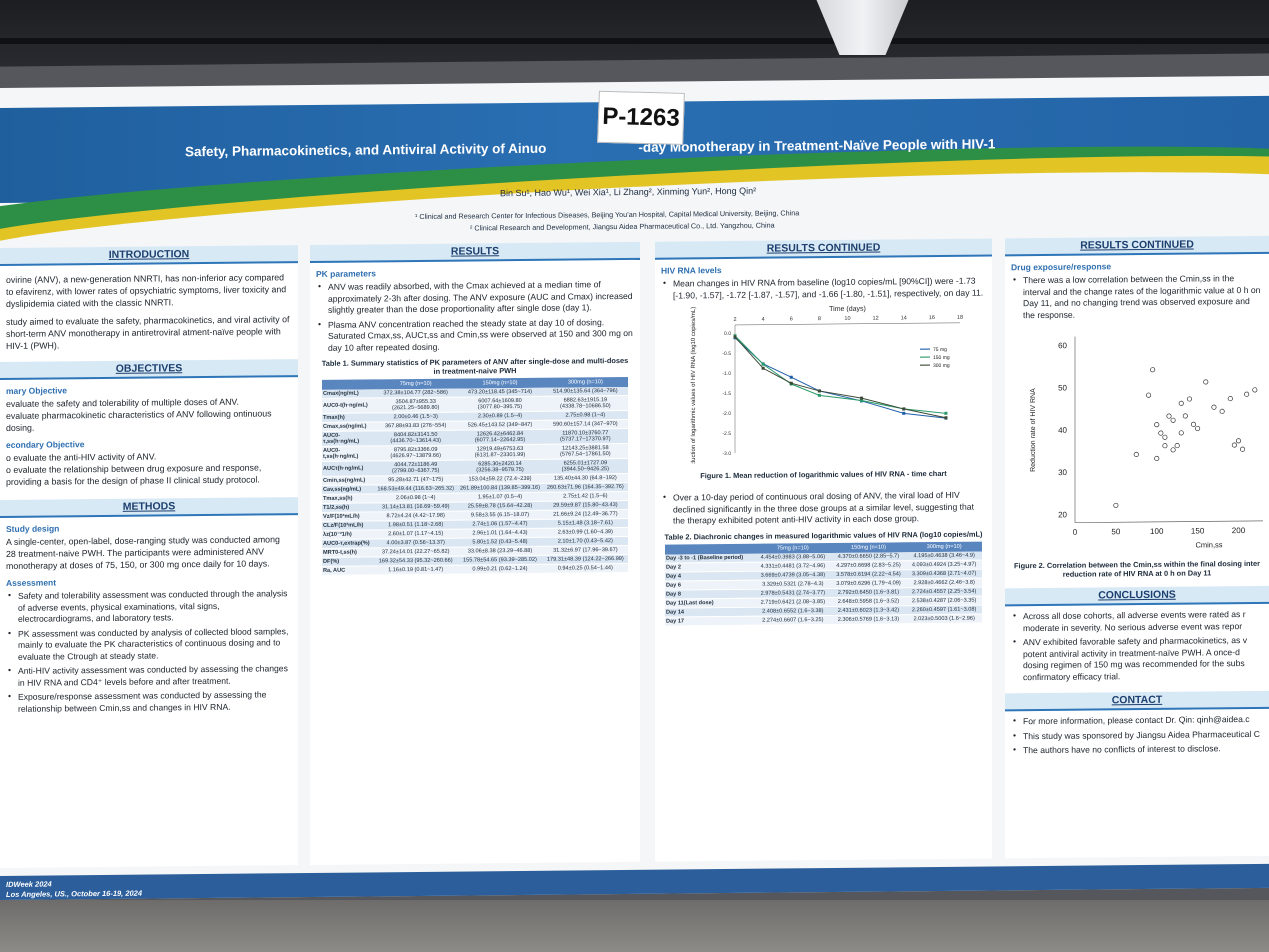  Describe the element at coordinates (727, 334) in the screenshot. I see `figure-1-y-tick-label: 0.0` at that location.